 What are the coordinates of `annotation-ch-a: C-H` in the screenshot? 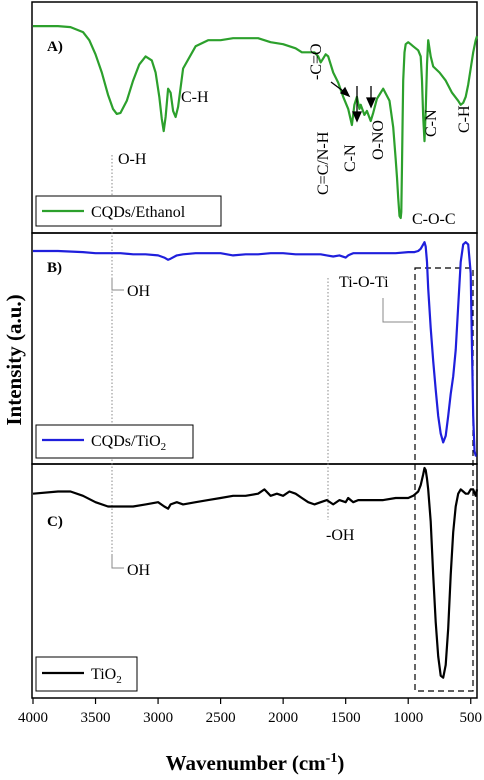 It's located at (195, 97).